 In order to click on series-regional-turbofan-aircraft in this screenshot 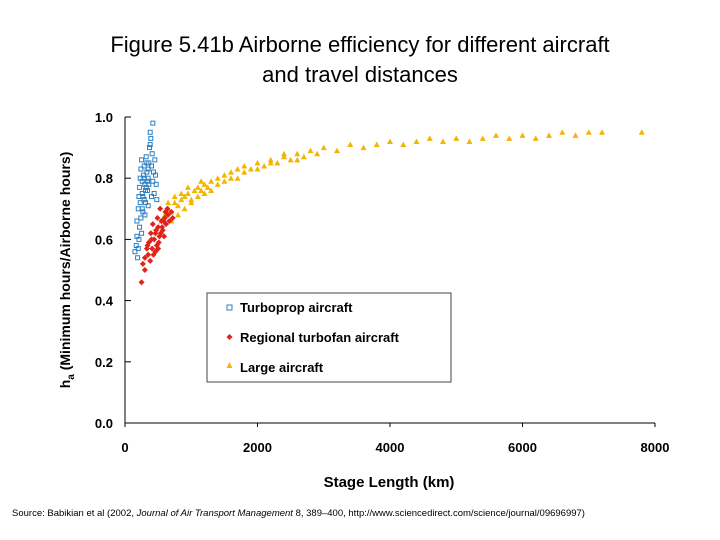, I will do `click(157, 245)`.